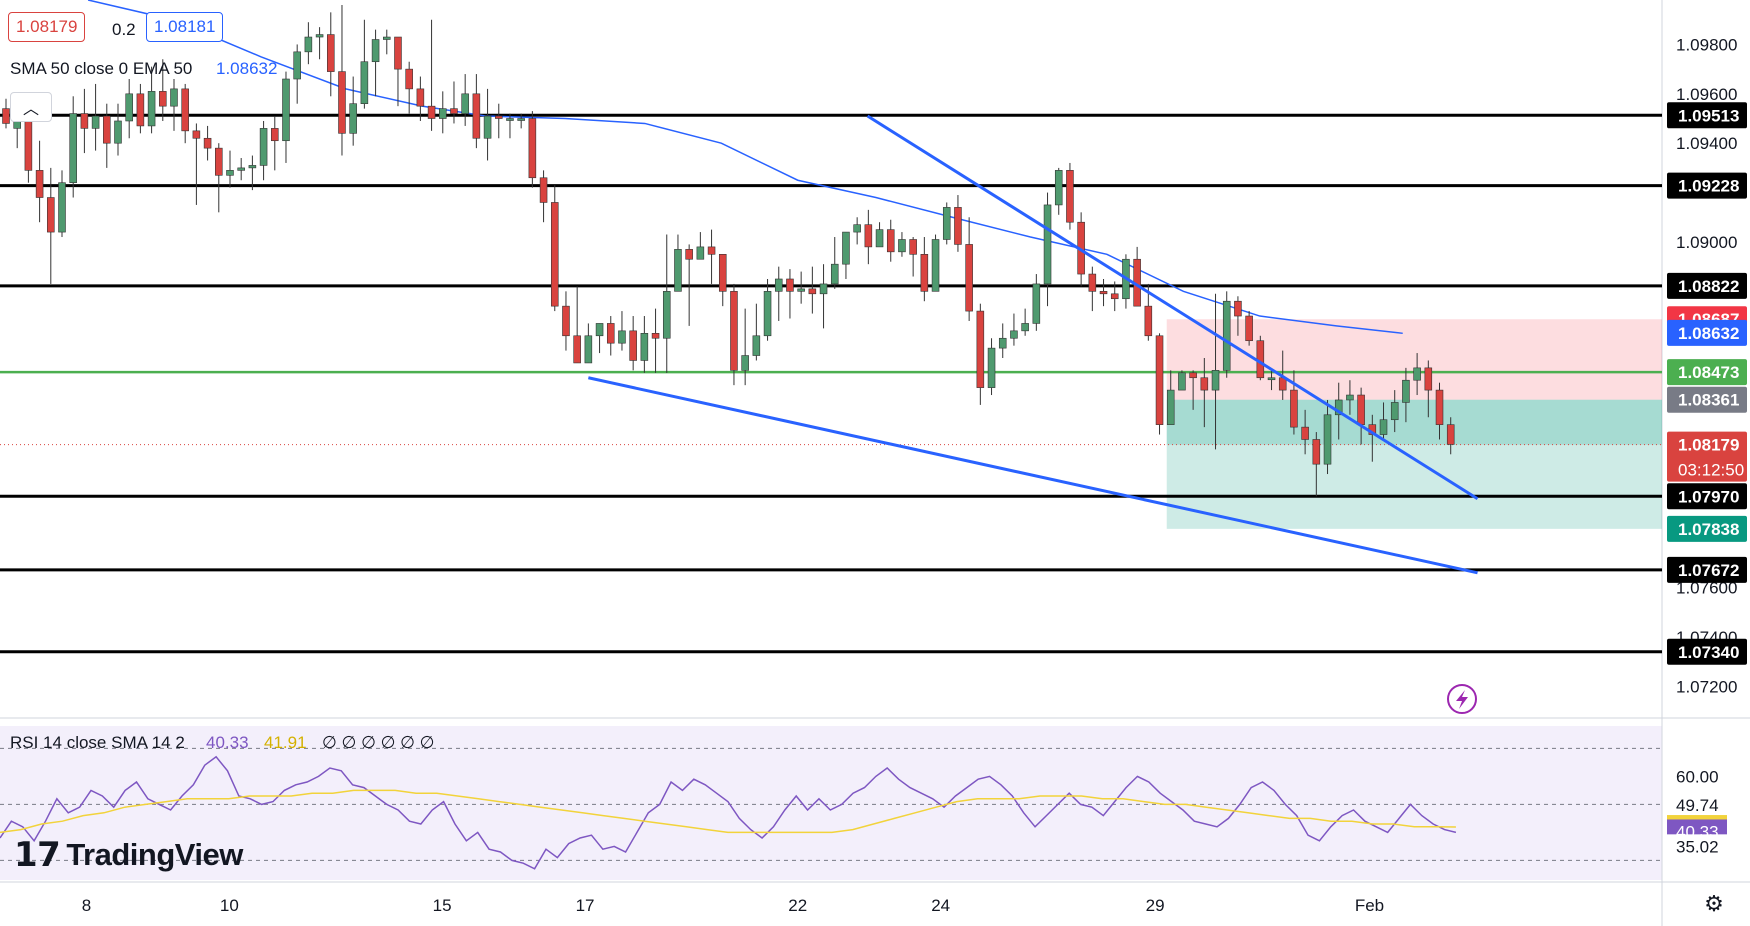 This screenshot has width=1750, height=926. Describe the element at coordinates (1369, 905) in the screenshot. I see `time-axis-tick: Feb` at that location.